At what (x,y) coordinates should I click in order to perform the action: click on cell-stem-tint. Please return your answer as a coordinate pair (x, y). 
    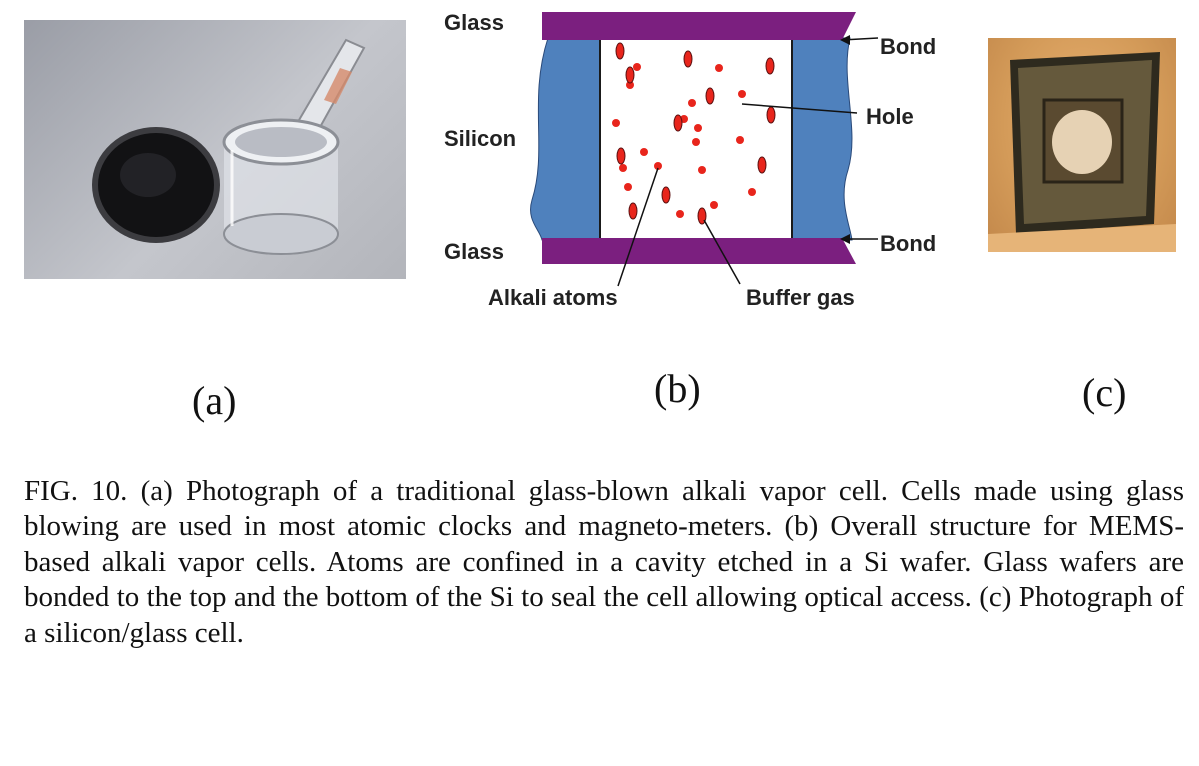
    Looking at the image, I should click on (338, 86).